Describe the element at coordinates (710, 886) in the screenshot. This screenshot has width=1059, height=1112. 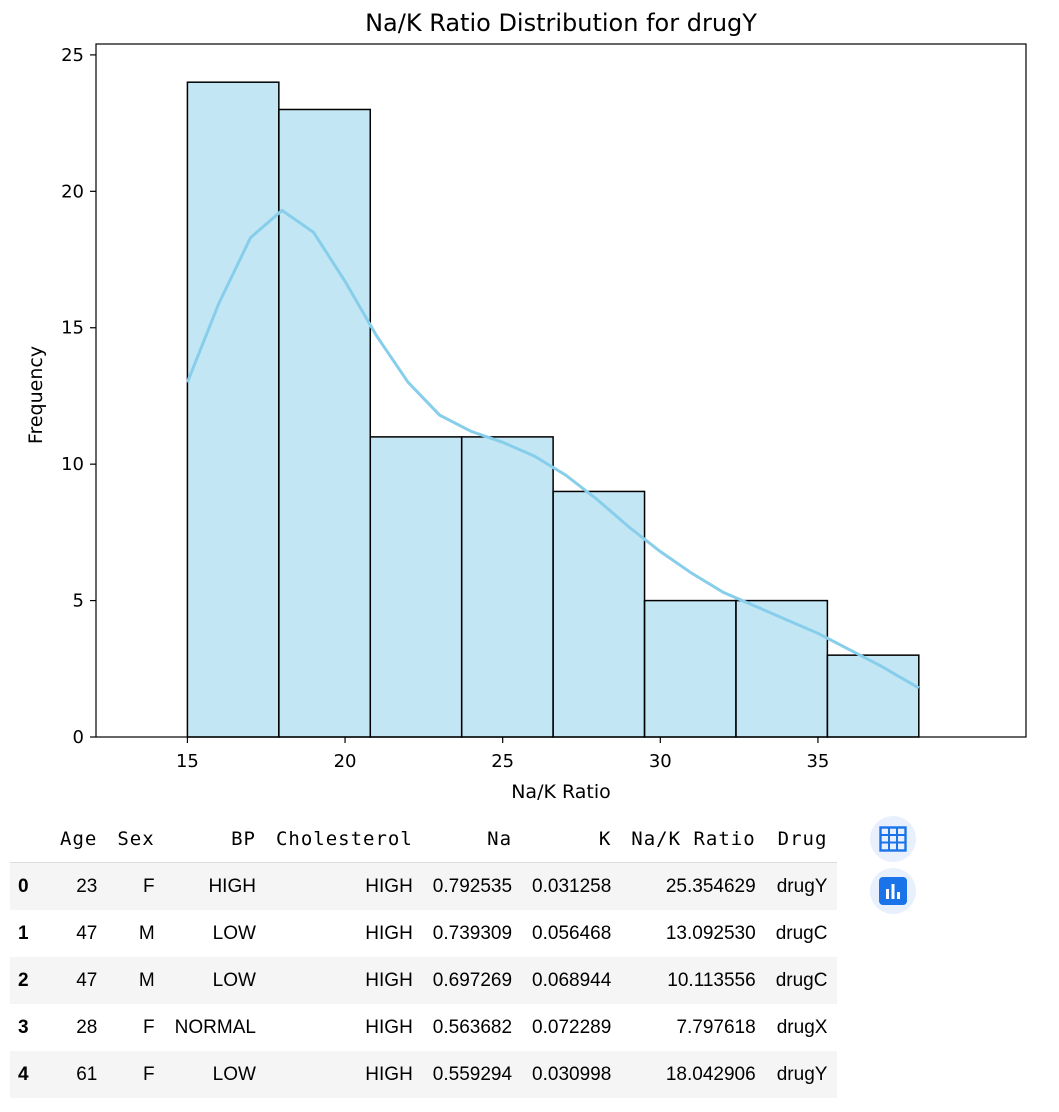
I see `table-cell: 25.354629` at that location.